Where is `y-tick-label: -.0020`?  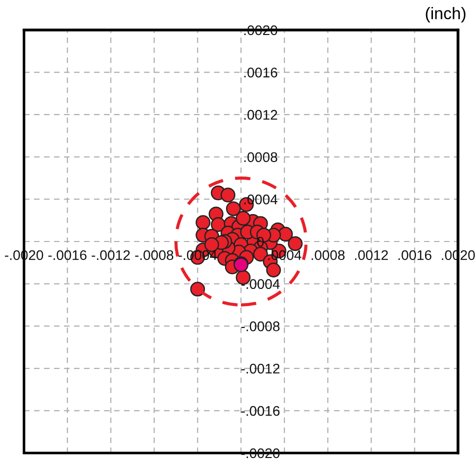 y-tick-label: -.0020 is located at coordinates (260, 453).